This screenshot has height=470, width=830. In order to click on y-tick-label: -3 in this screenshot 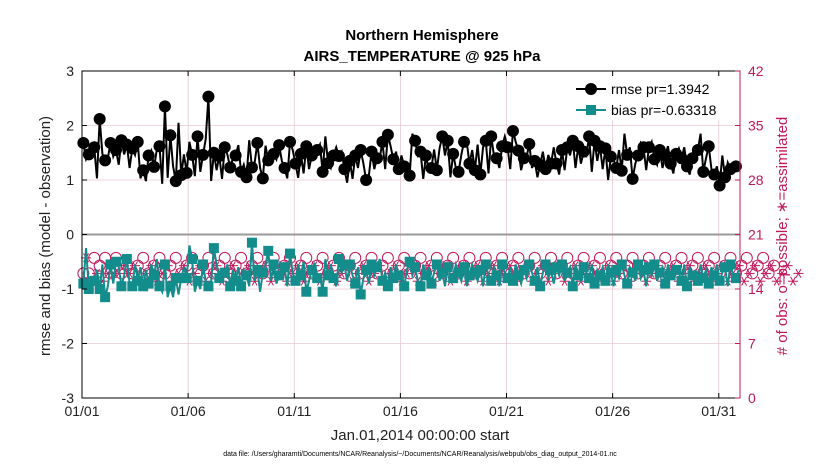, I will do `click(68, 398)`.